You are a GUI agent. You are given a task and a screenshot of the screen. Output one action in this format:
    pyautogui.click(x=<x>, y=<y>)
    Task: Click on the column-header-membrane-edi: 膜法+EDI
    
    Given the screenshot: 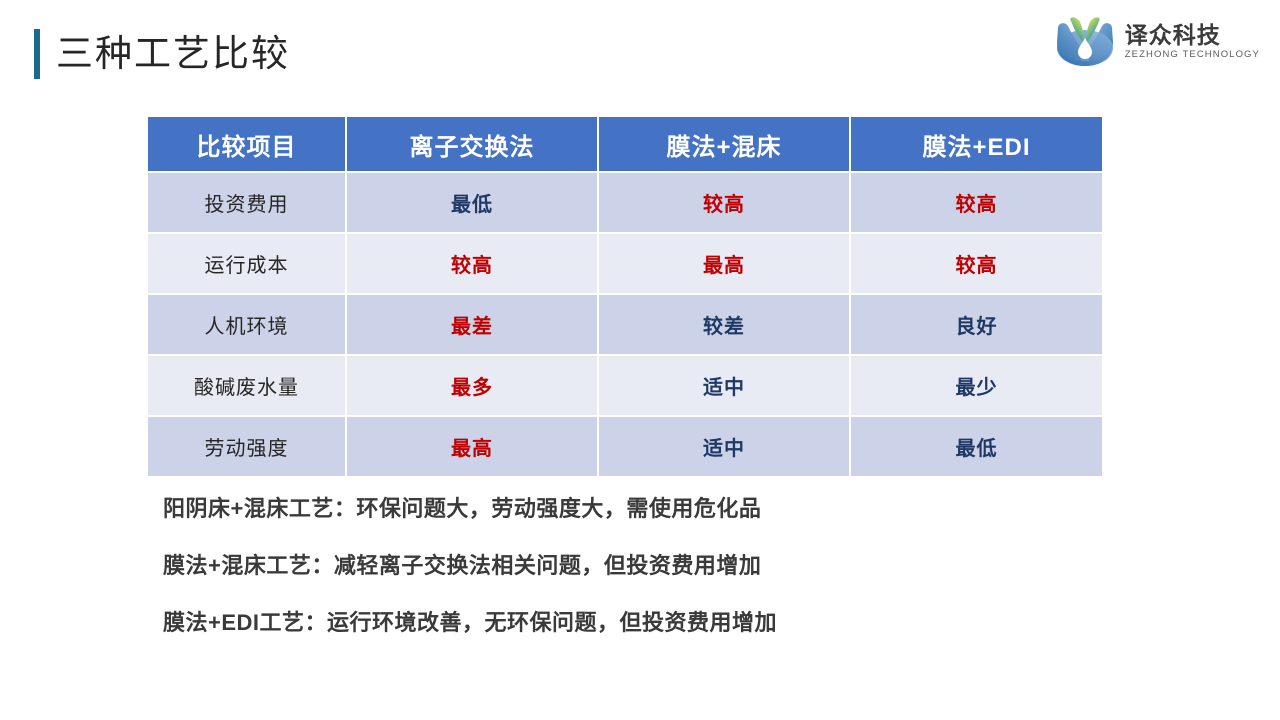 What is the action you would take?
    pyautogui.click(x=976, y=145)
    